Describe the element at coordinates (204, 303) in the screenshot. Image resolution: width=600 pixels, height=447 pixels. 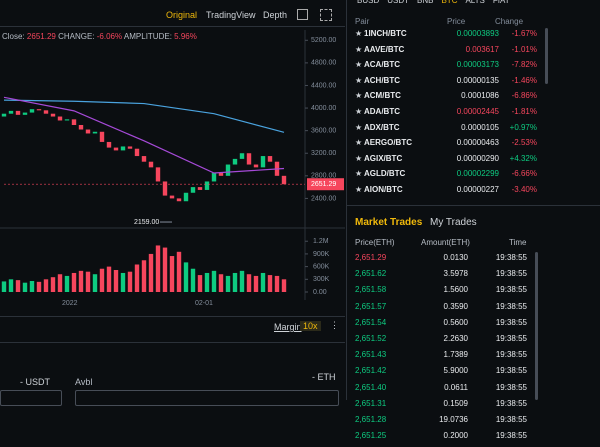
I see `x-label: 02-01` at that location.